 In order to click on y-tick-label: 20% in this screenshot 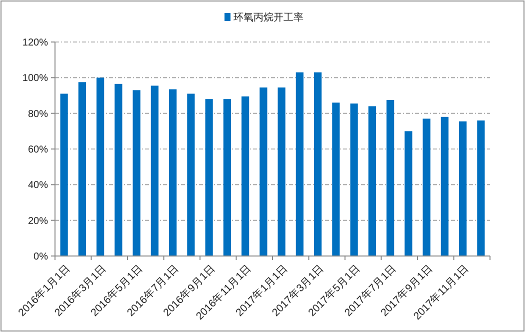, I will do `click(38, 221)`.